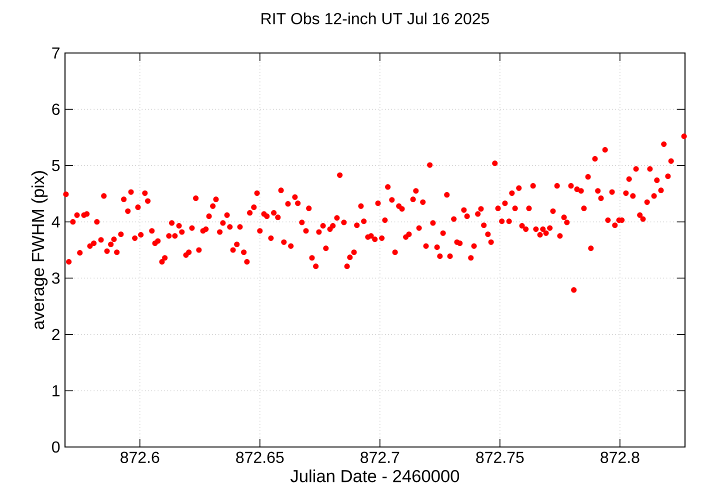 The height and width of the screenshot is (504, 720). What do you see at coordinates (260, 458) in the screenshot?
I see `x-tick-label: 872.65` at bounding box center [260, 458].